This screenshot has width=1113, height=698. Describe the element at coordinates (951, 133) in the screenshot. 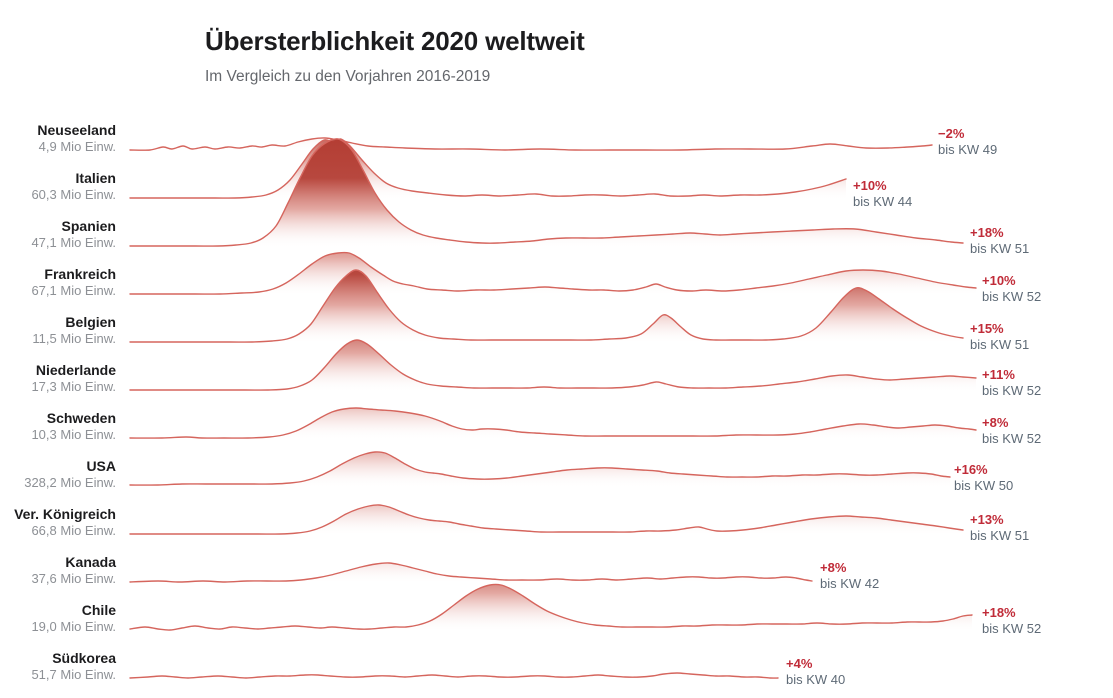

I see `excess-percentage: −2%` at that location.